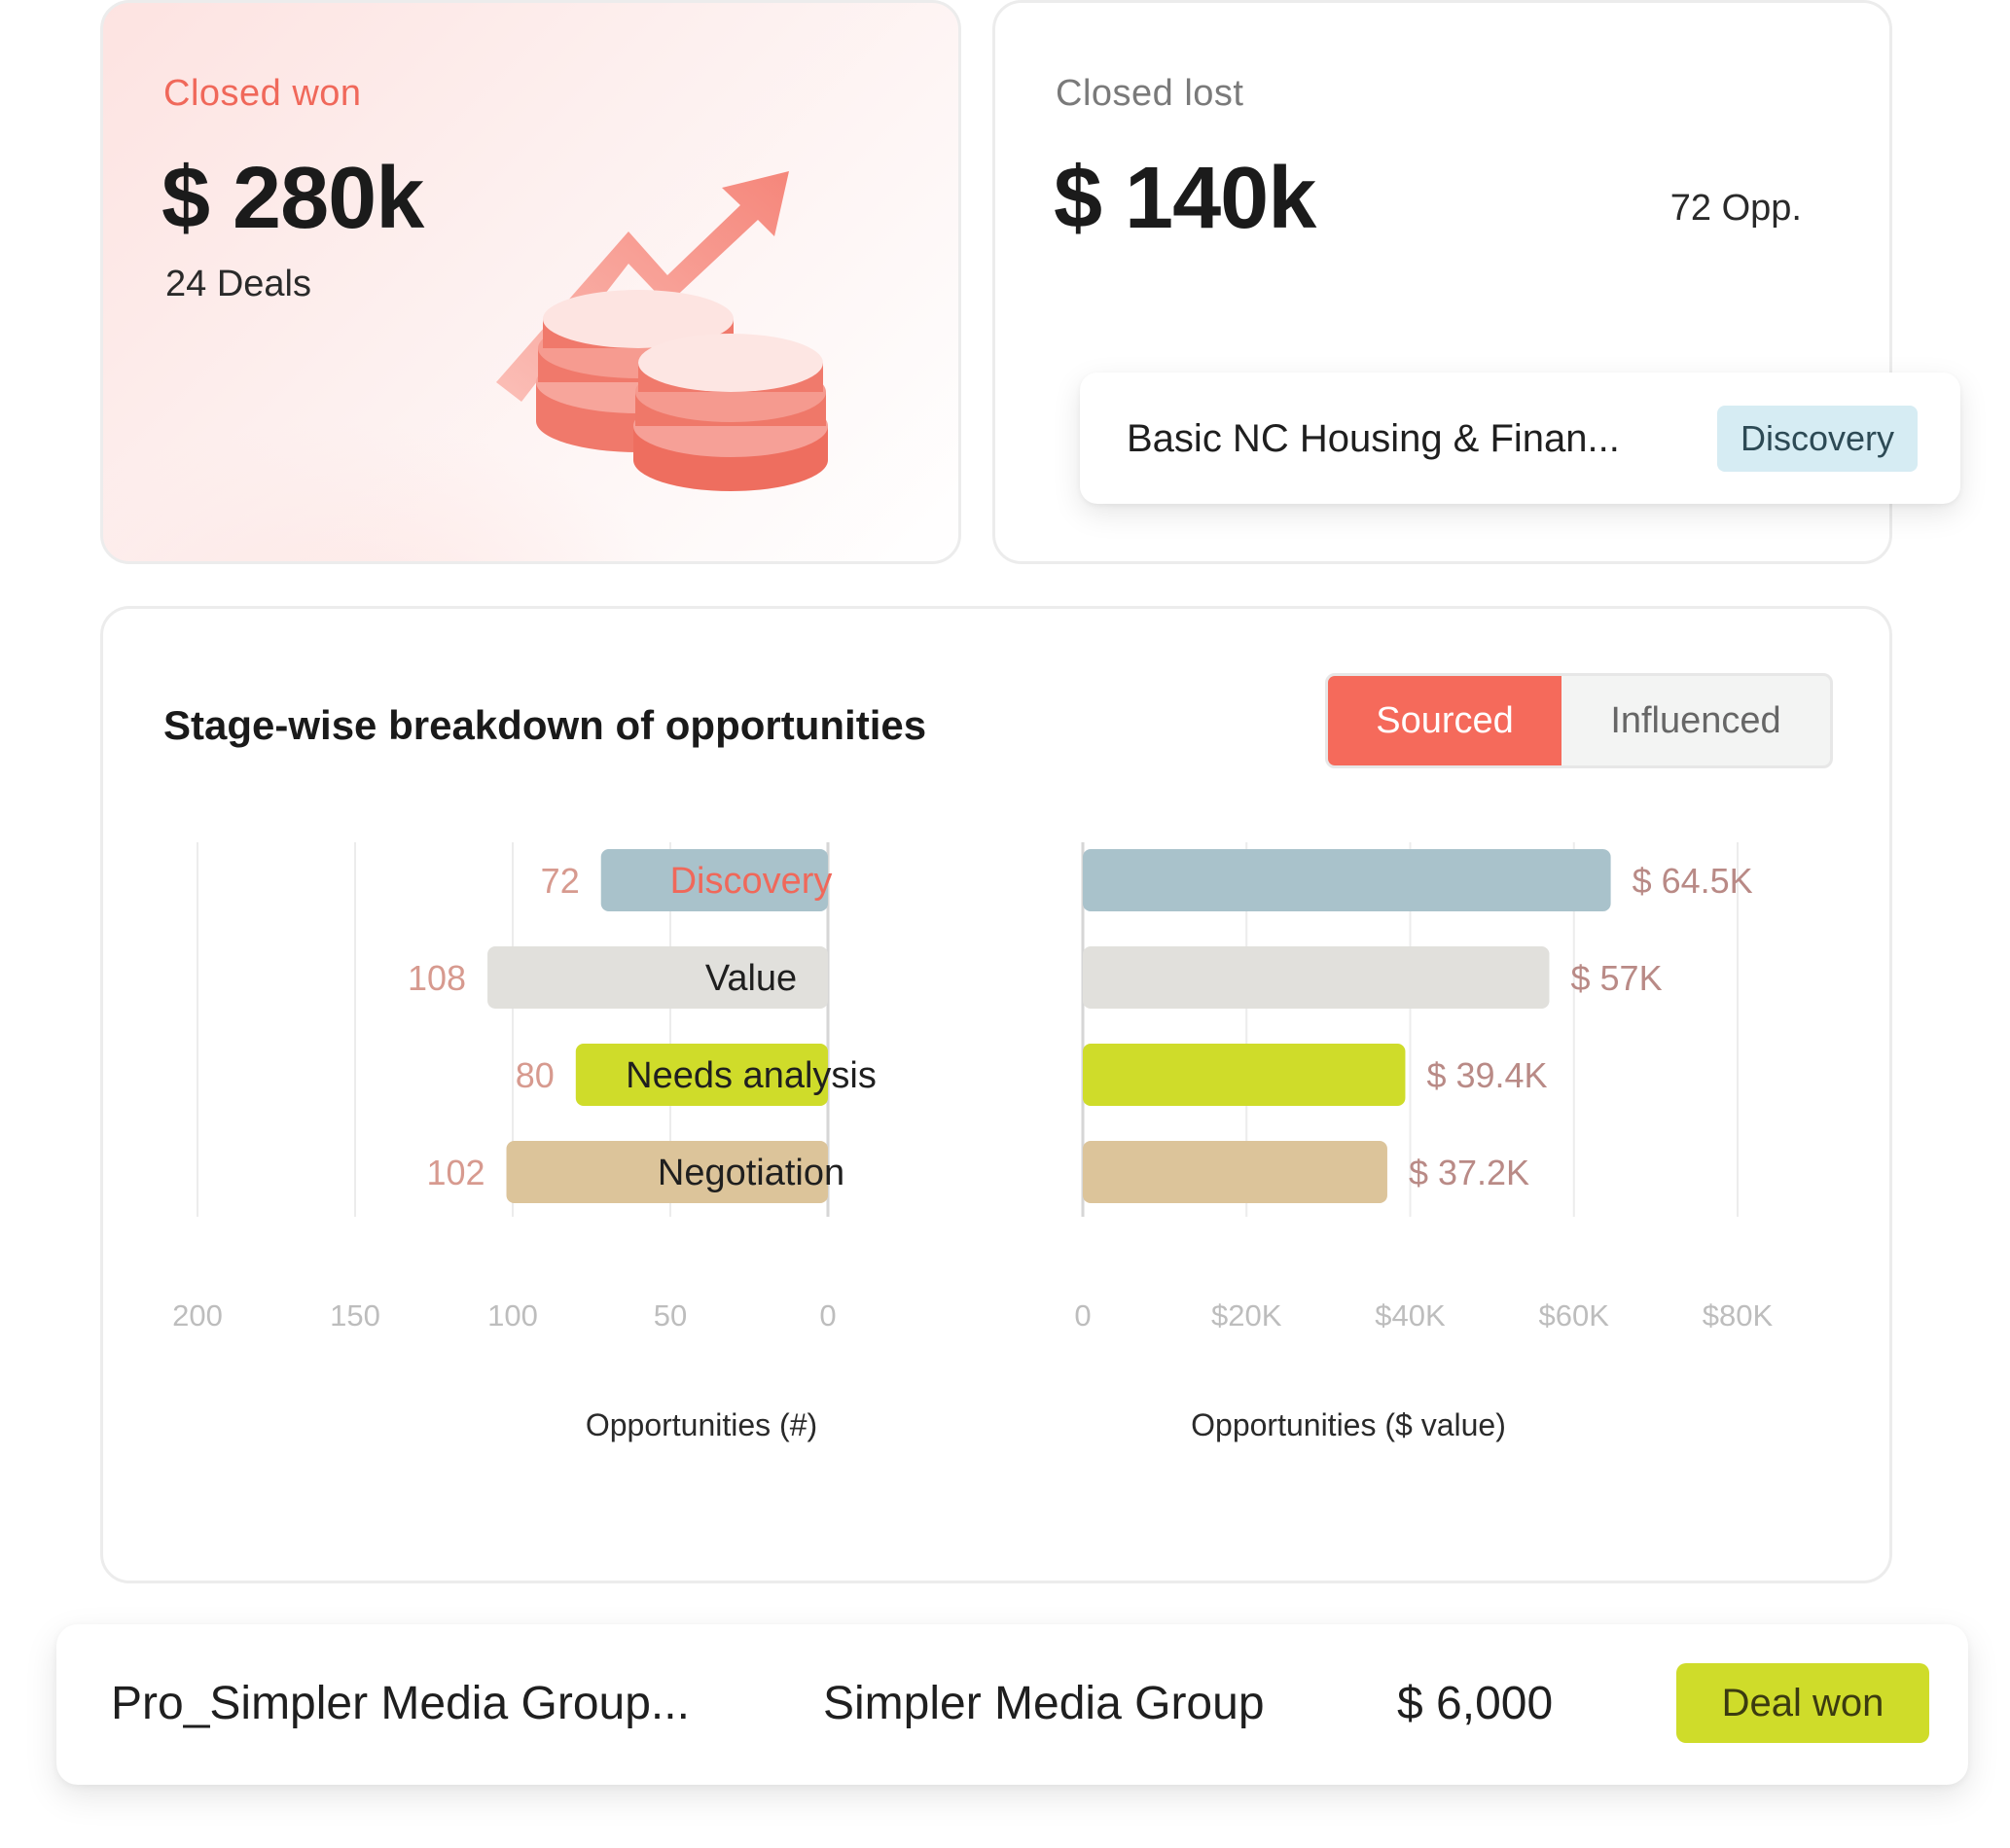 The height and width of the screenshot is (1848, 2010). What do you see at coordinates (1244, 1075) in the screenshot?
I see `bar-right-needs-analysis` at bounding box center [1244, 1075].